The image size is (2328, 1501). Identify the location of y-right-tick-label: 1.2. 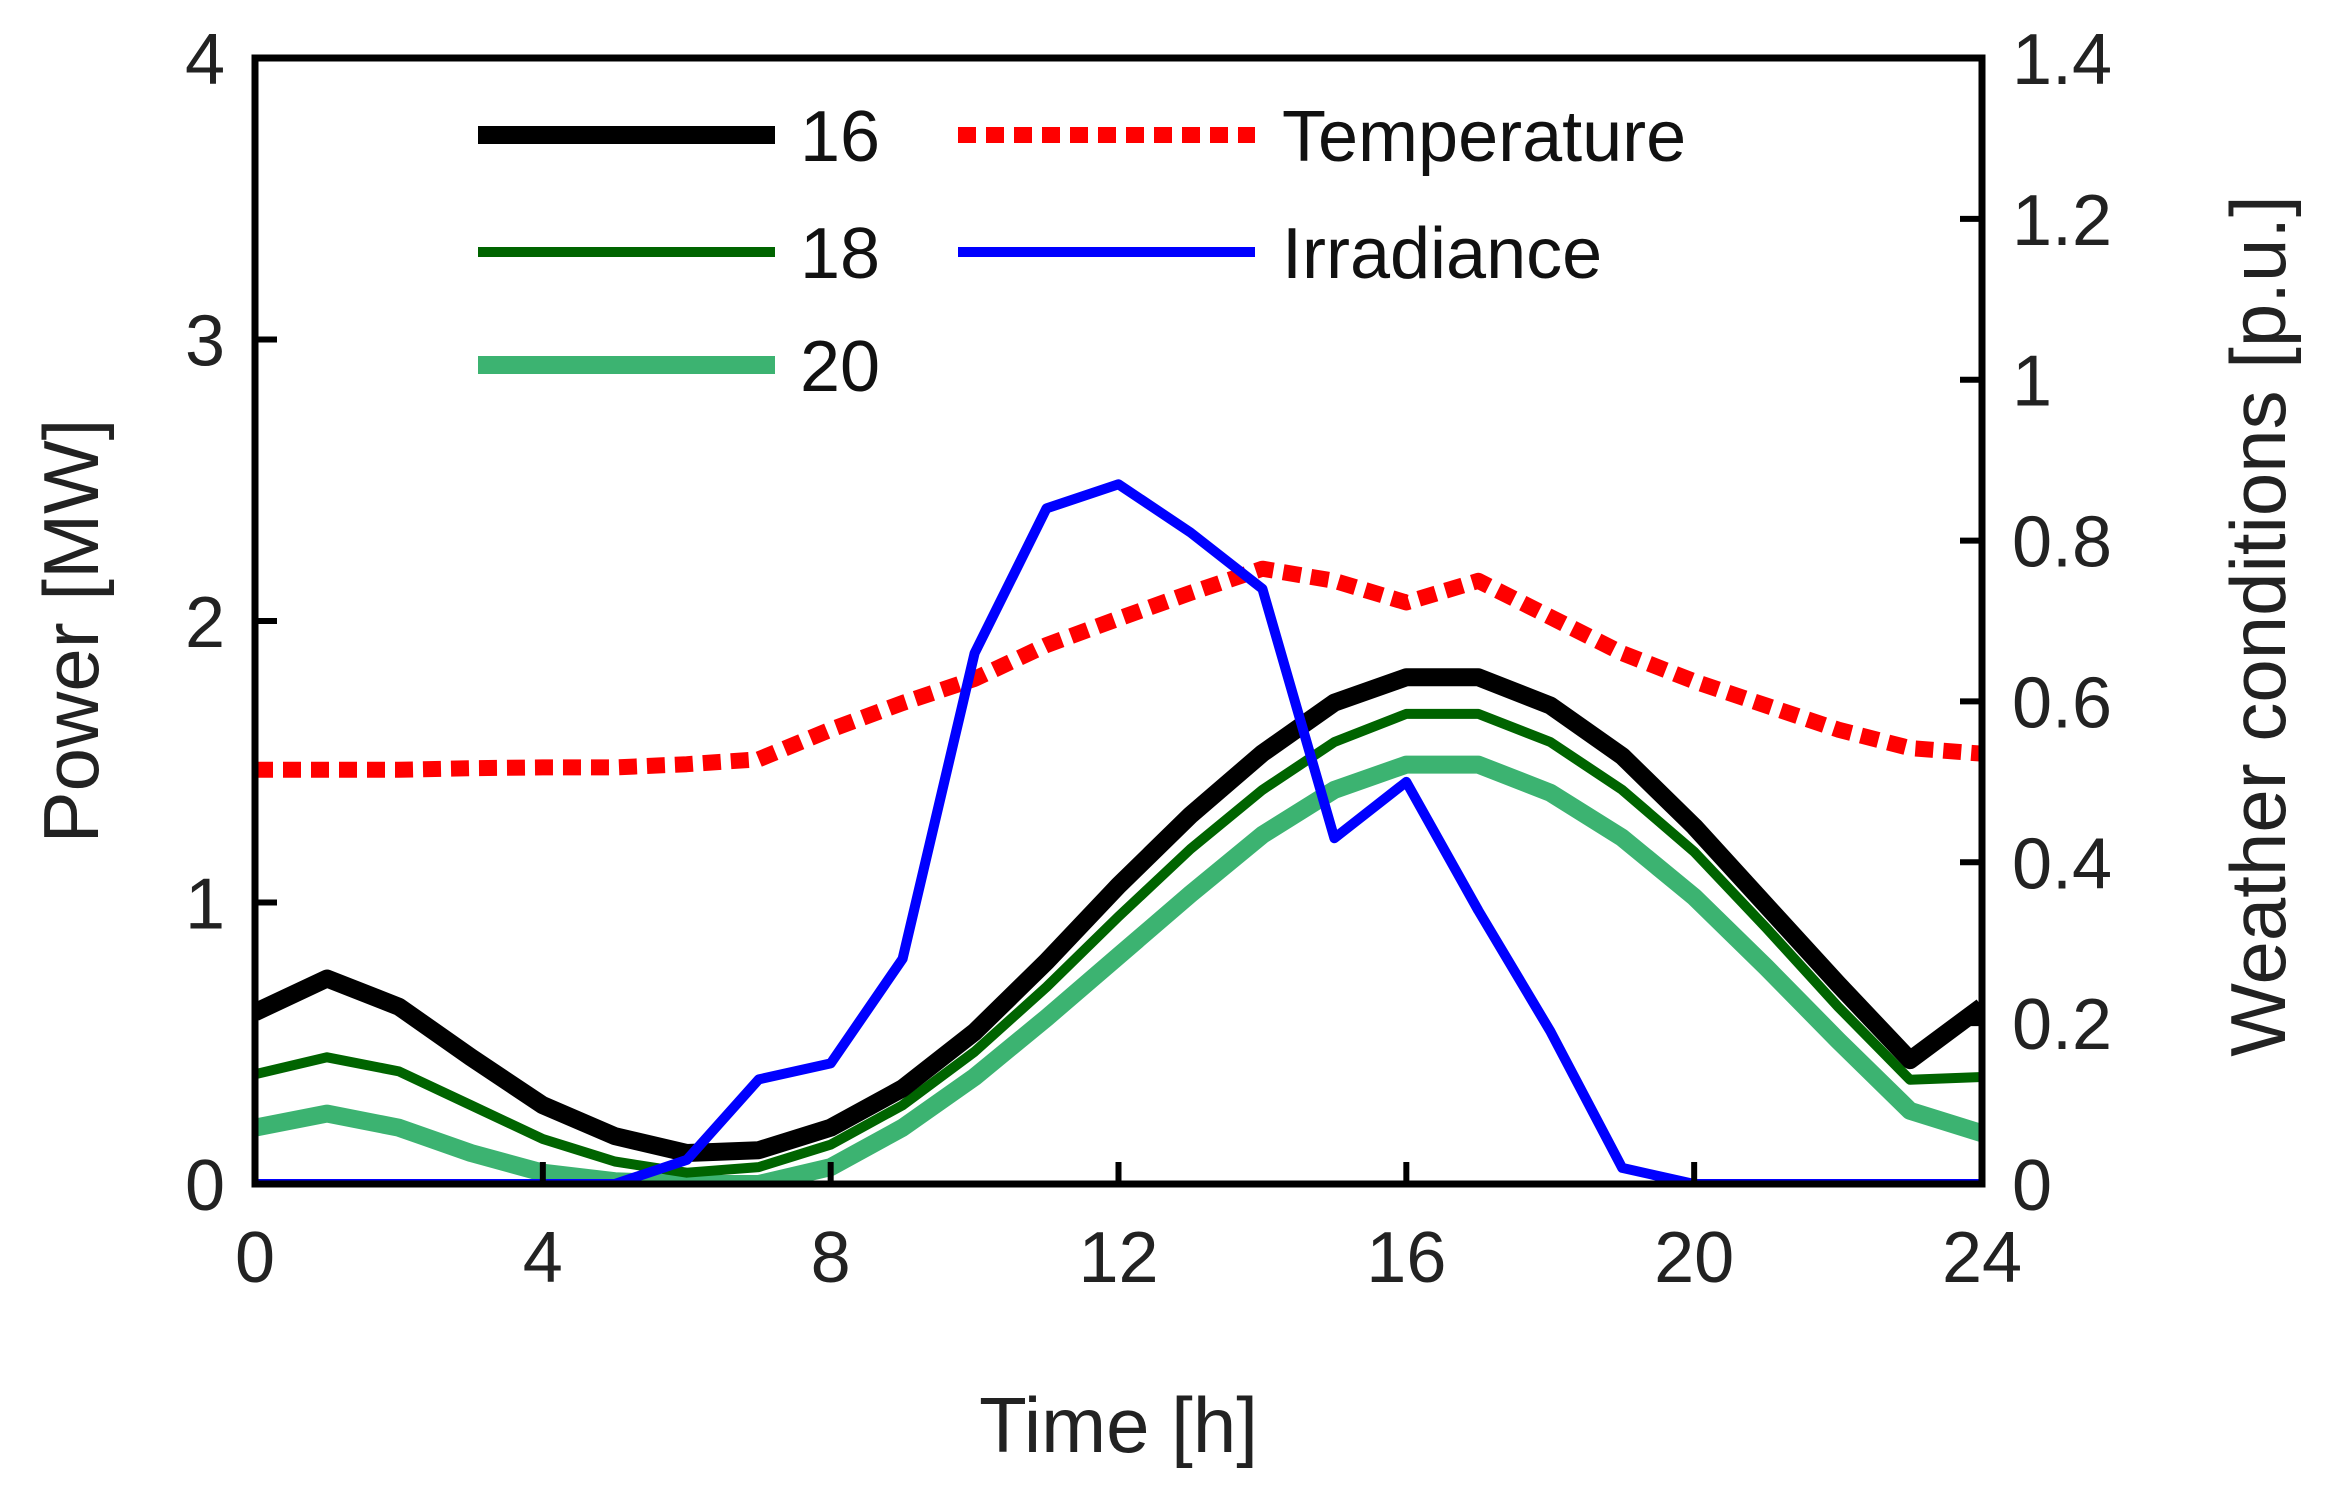
(2062, 221).